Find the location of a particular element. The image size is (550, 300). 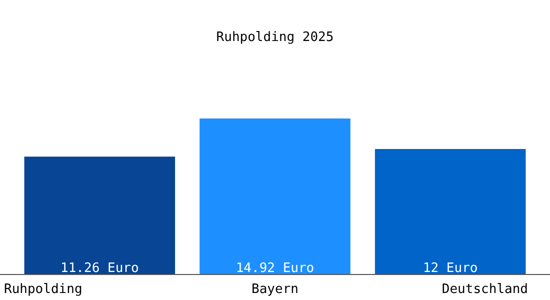

chart-title: Ruhpolding 2025 is located at coordinates (275, 38).